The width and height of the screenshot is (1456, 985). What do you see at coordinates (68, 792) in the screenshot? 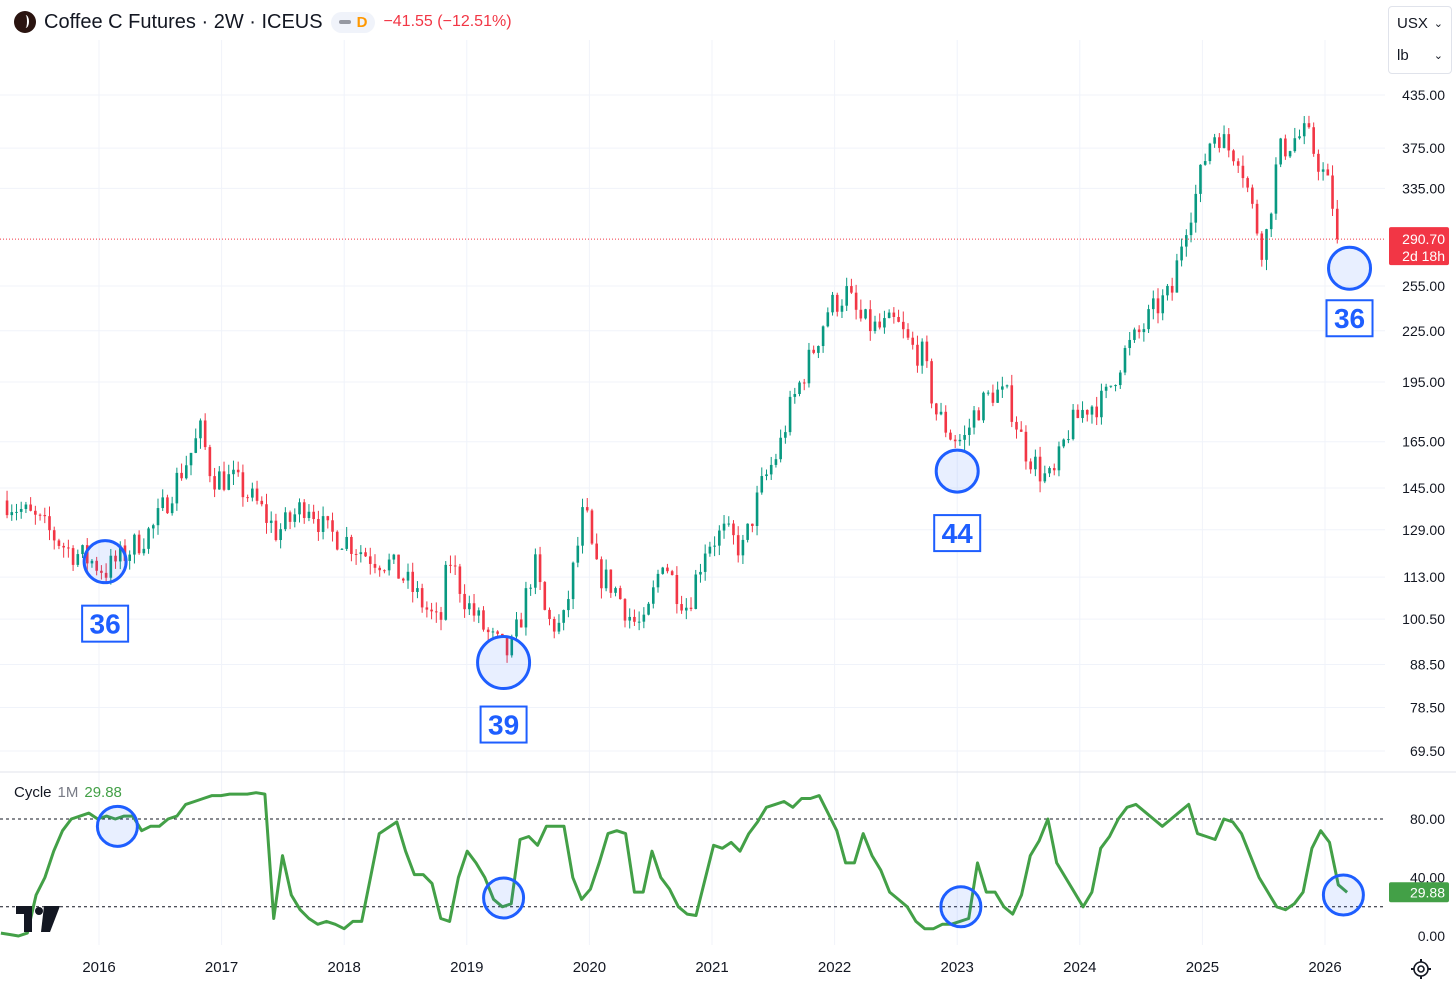
I see `indicator-legend: Cycle 1M 29.88` at bounding box center [68, 792].